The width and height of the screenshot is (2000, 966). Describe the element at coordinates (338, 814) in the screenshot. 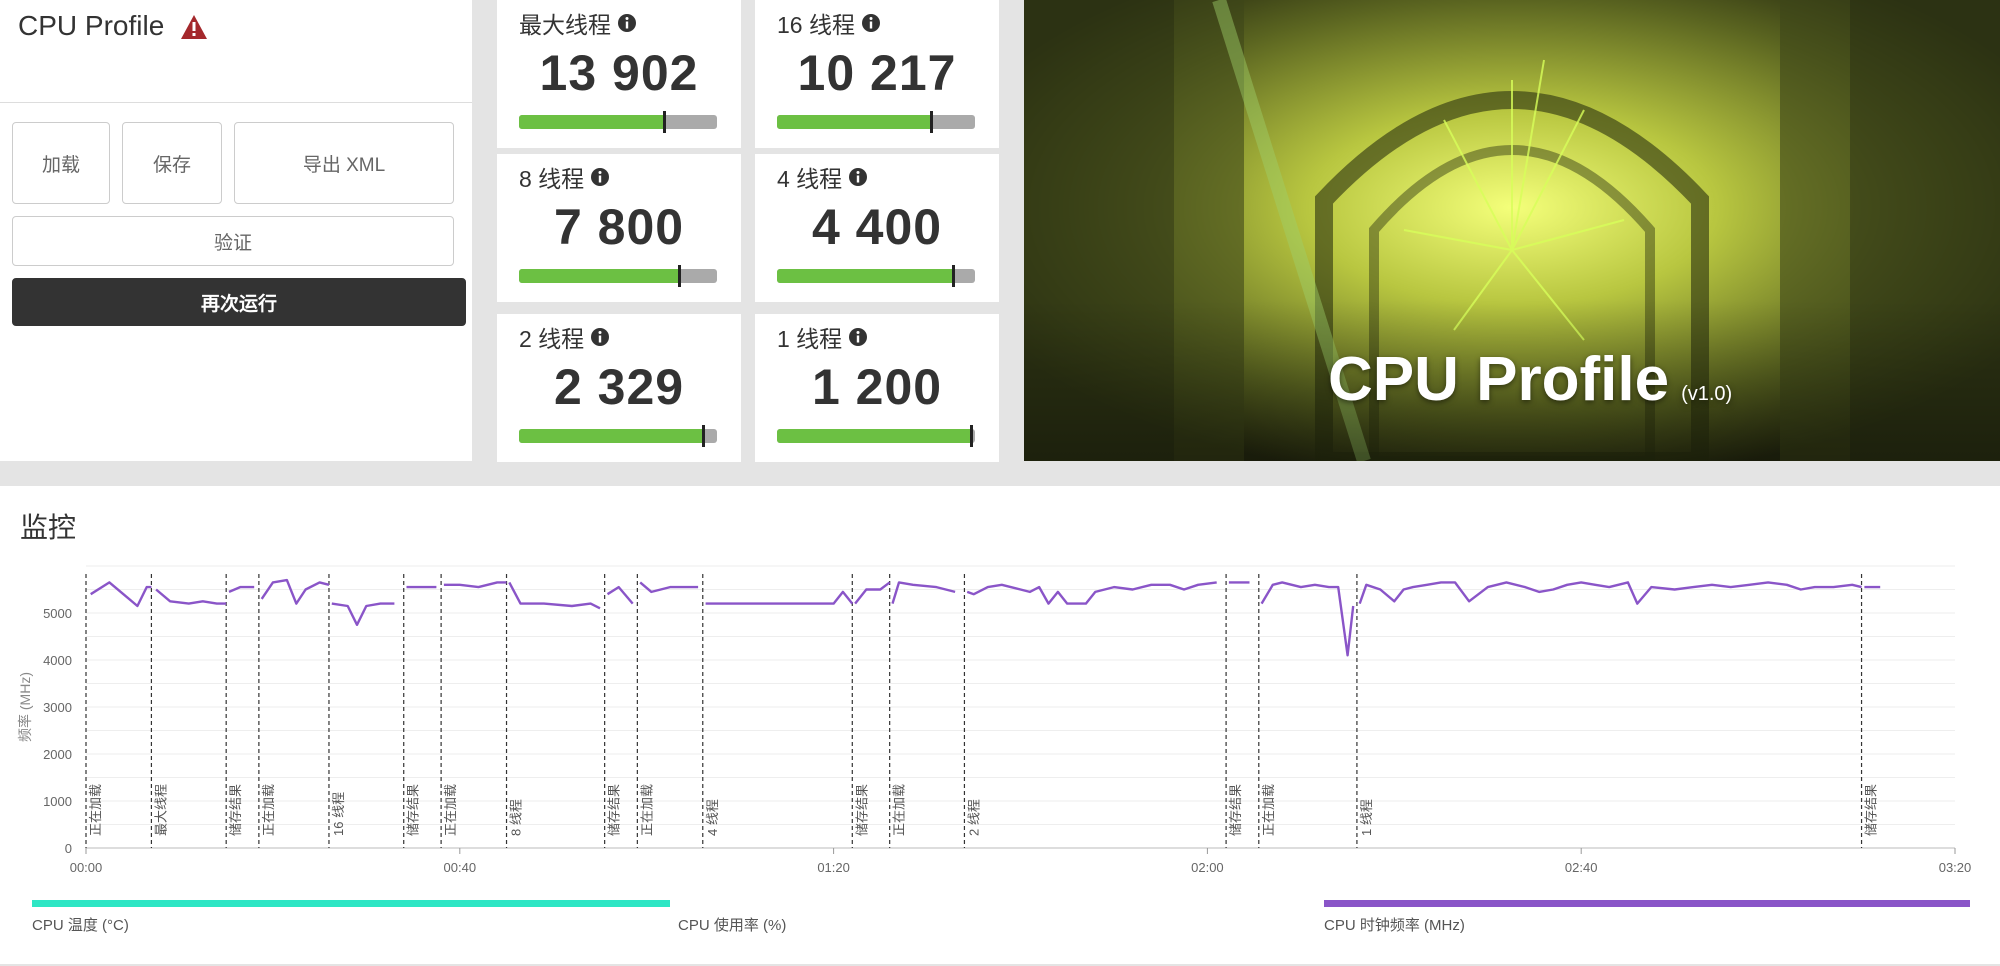

I see `phase-marker-label: 16 线程` at that location.